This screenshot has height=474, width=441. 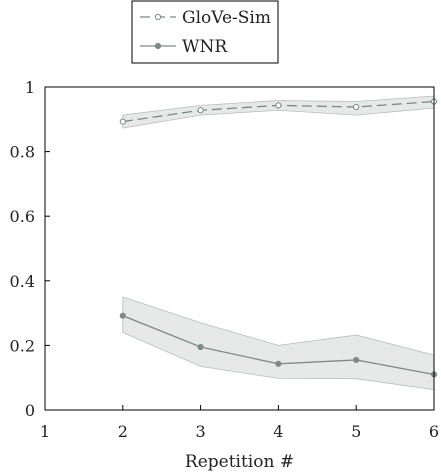 I want to click on legend-box, so click(x=205, y=32).